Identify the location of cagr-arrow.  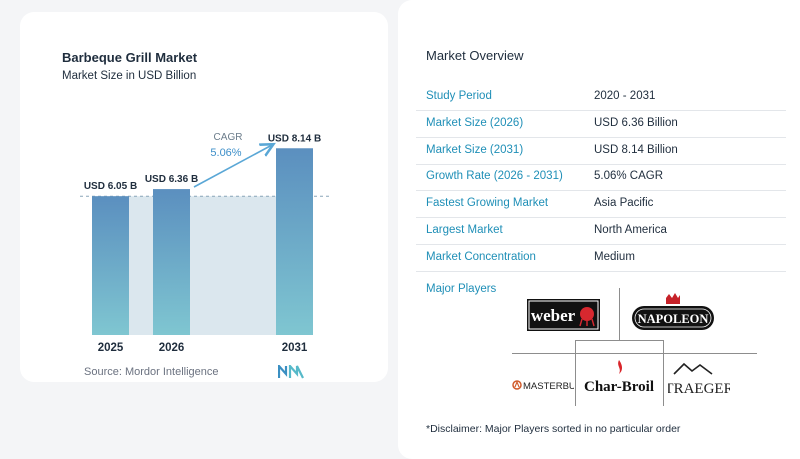
(232, 166).